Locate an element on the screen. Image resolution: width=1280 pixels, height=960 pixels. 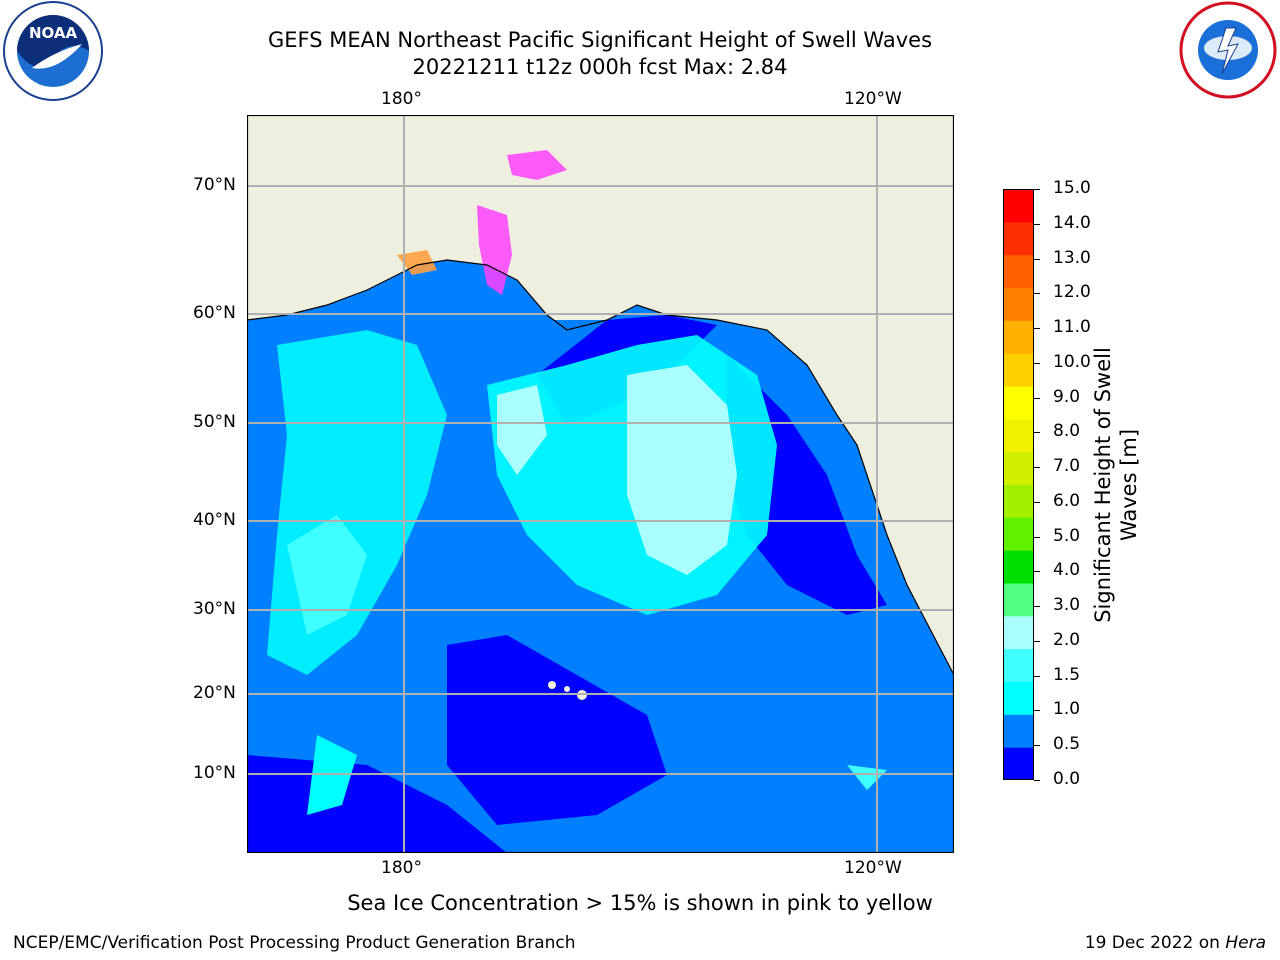
lat-label-60n: 60°N is located at coordinates (214, 313).